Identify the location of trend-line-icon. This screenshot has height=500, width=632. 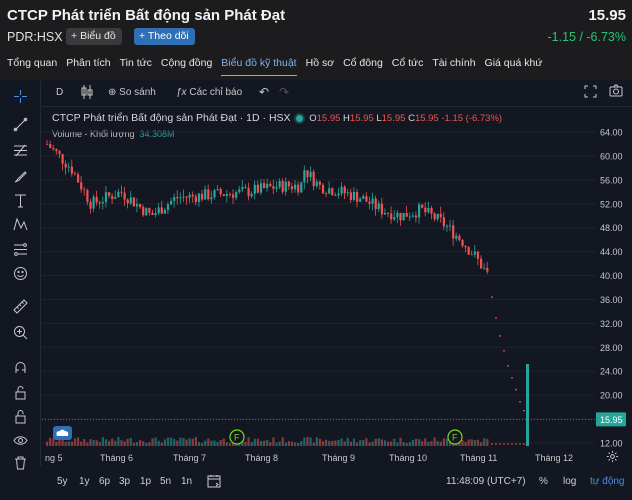
(20, 124).